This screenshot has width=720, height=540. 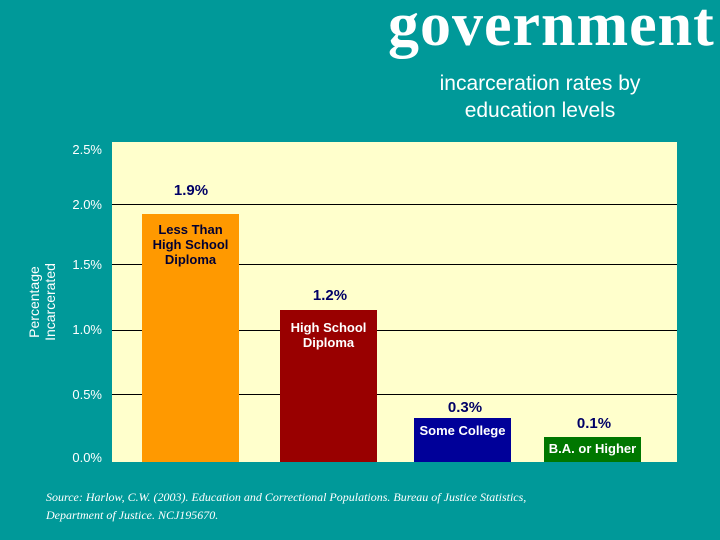 What do you see at coordinates (540, 97) in the screenshot?
I see `chart-subtitle: incarceration rates by education levels` at bounding box center [540, 97].